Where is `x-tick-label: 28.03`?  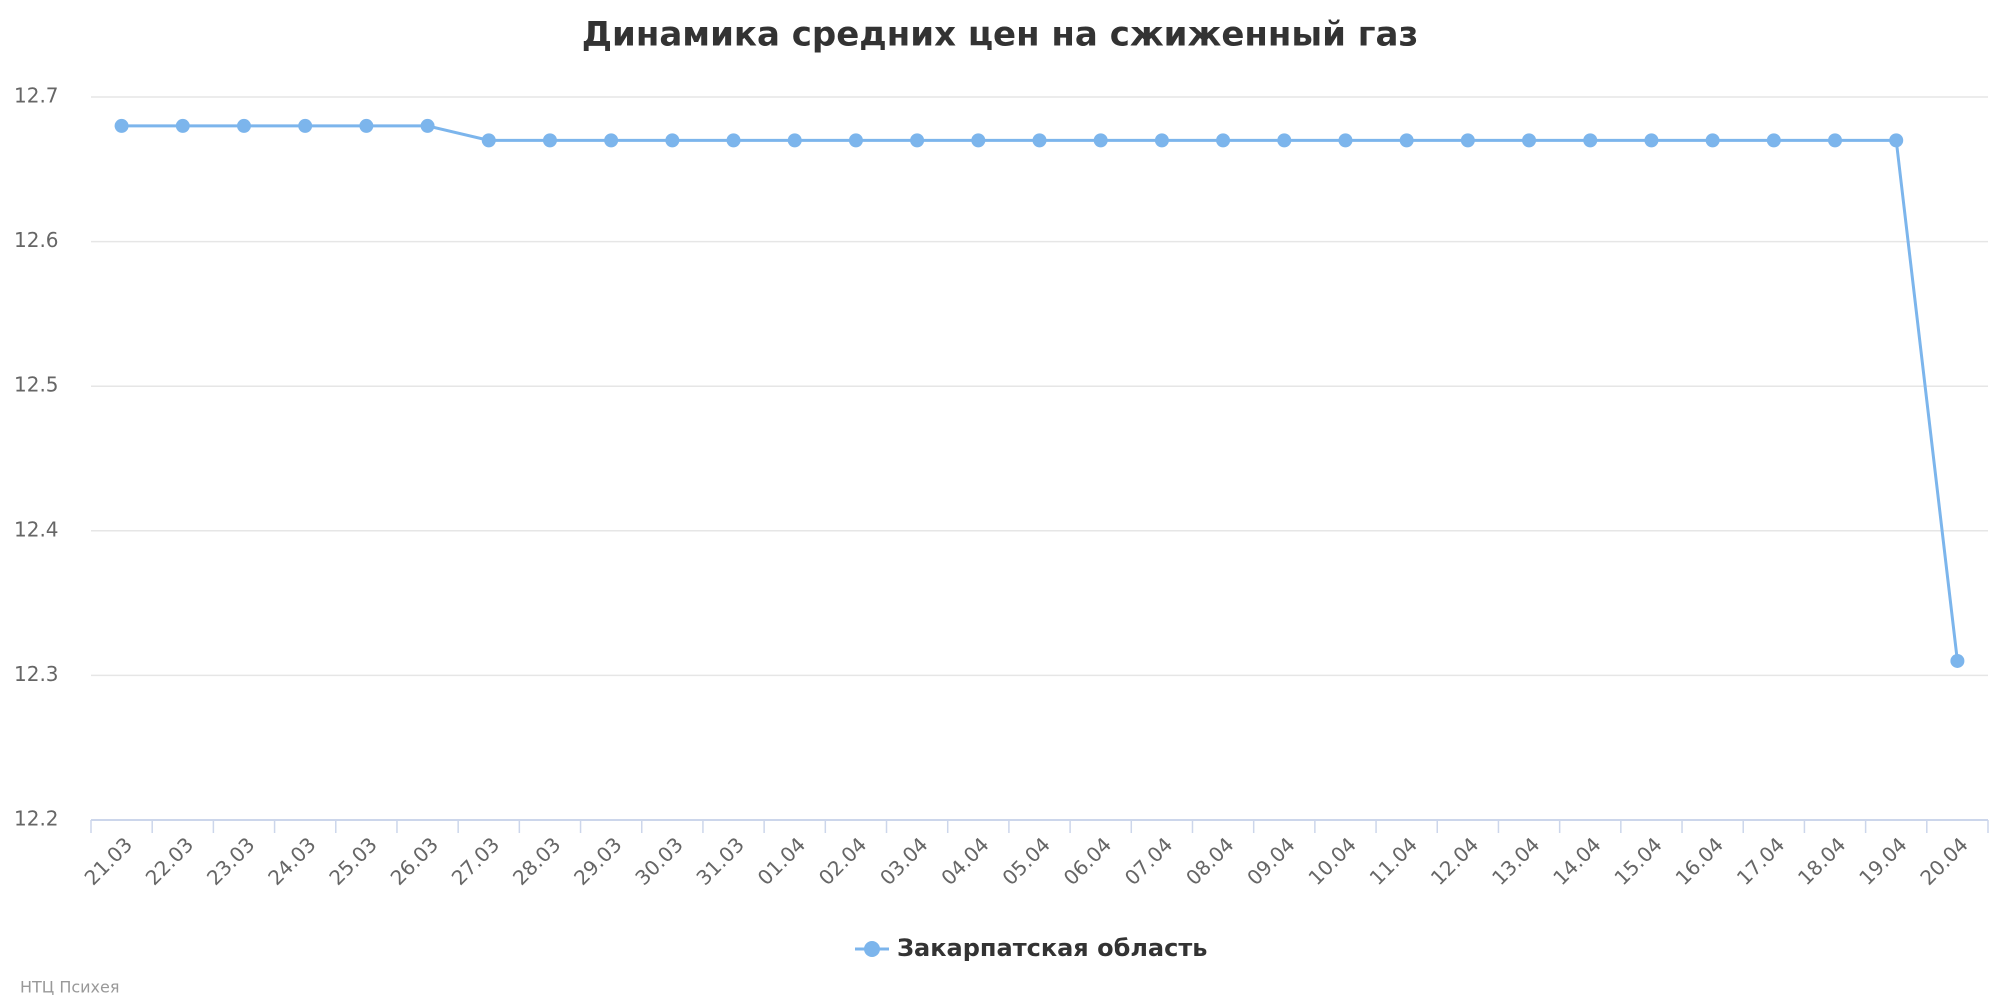
x-tick-label: 28.03 is located at coordinates (536, 860).